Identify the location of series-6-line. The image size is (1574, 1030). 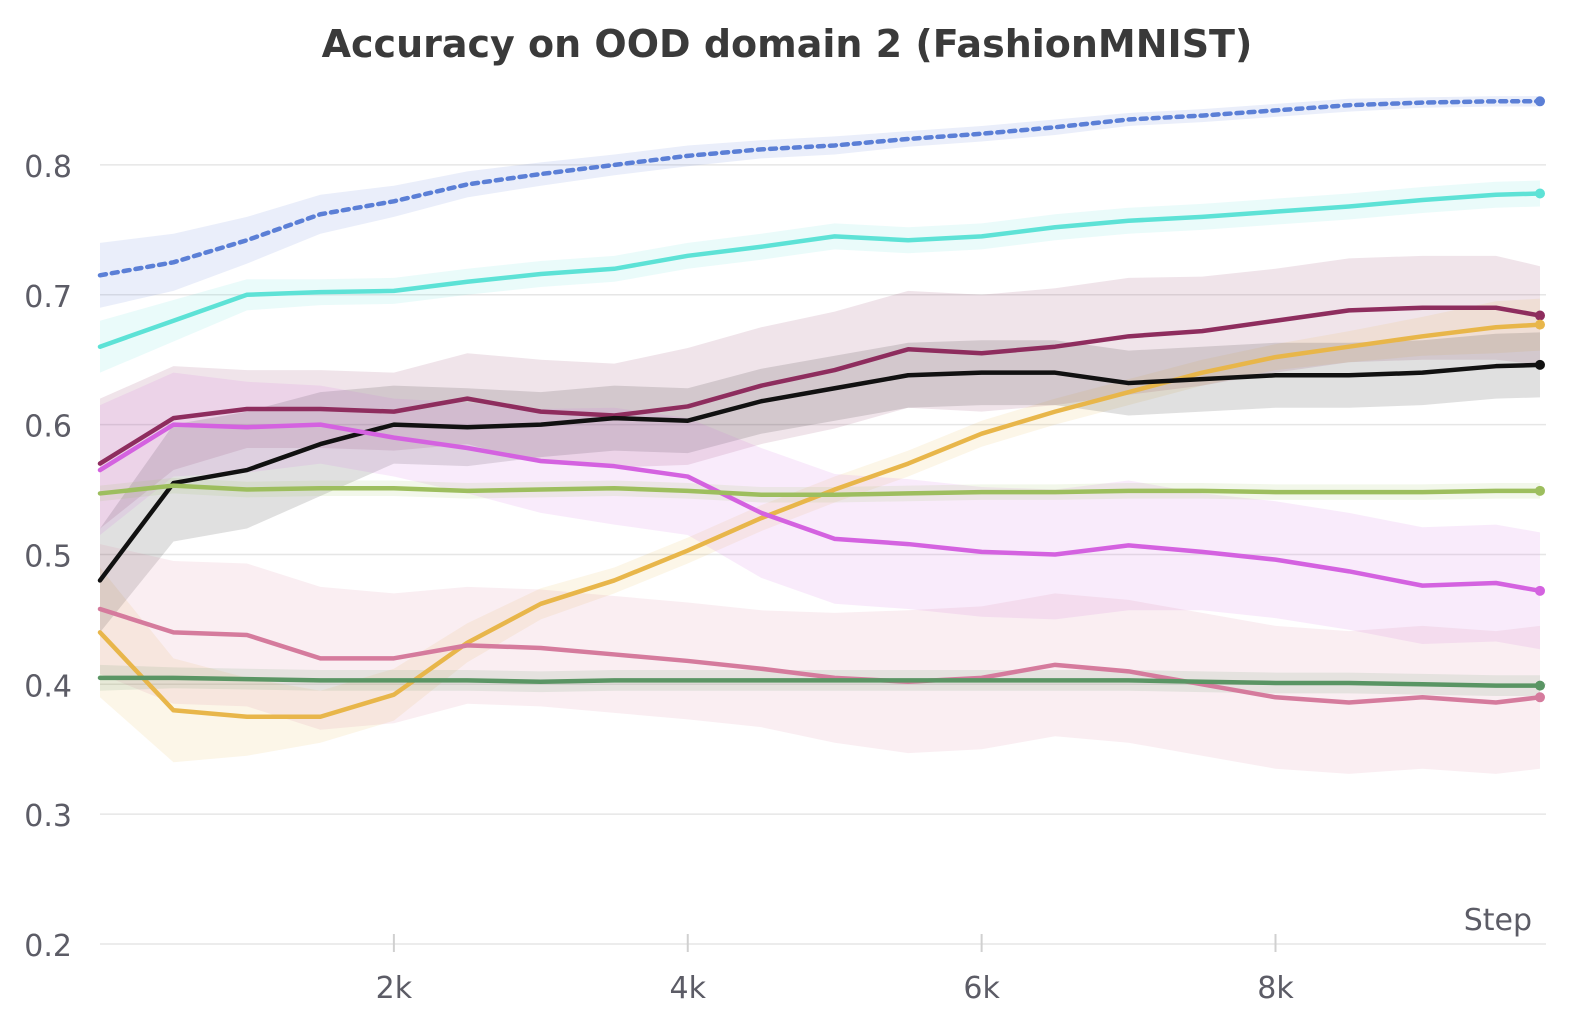
(820, 490).